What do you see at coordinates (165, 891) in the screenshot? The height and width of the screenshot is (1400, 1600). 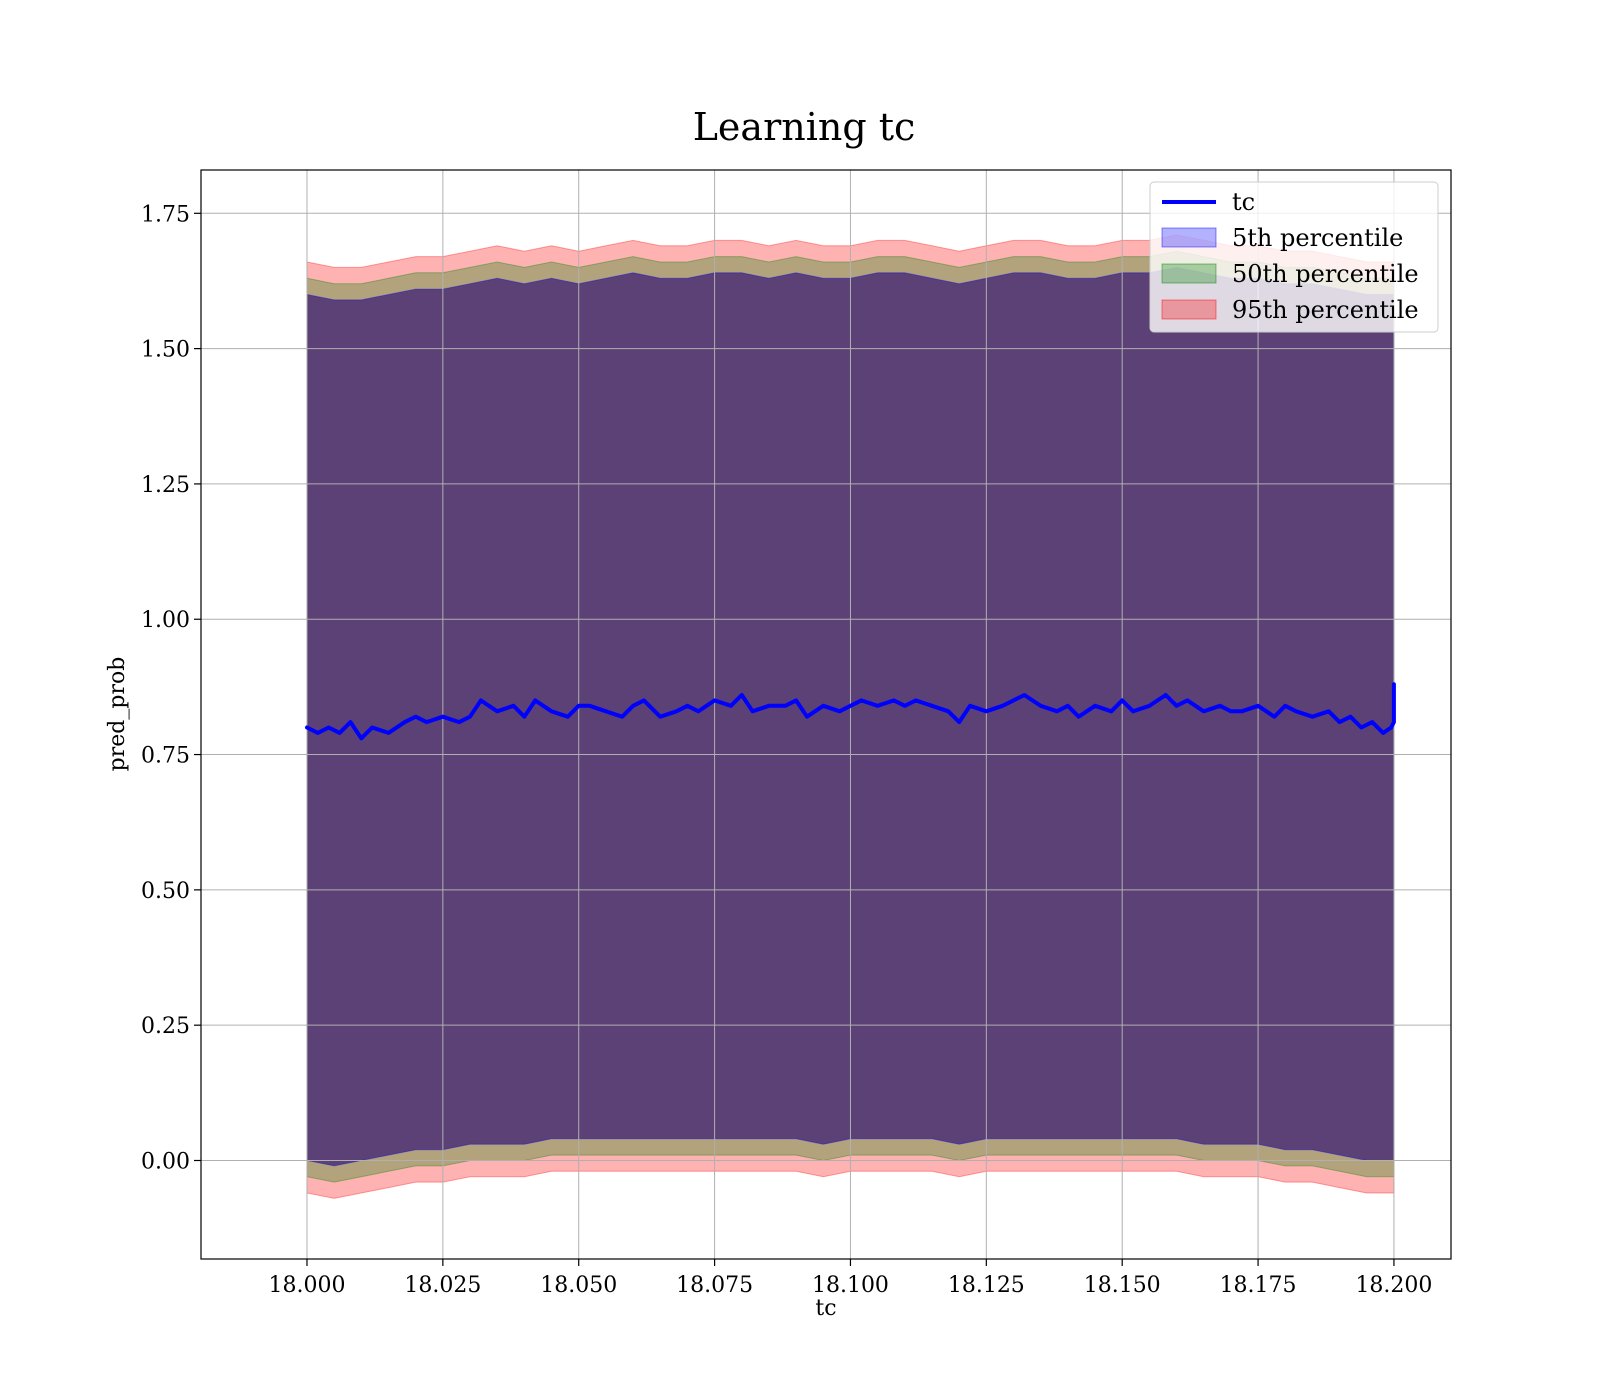 I see `y-tick-label: 0.50` at bounding box center [165, 891].